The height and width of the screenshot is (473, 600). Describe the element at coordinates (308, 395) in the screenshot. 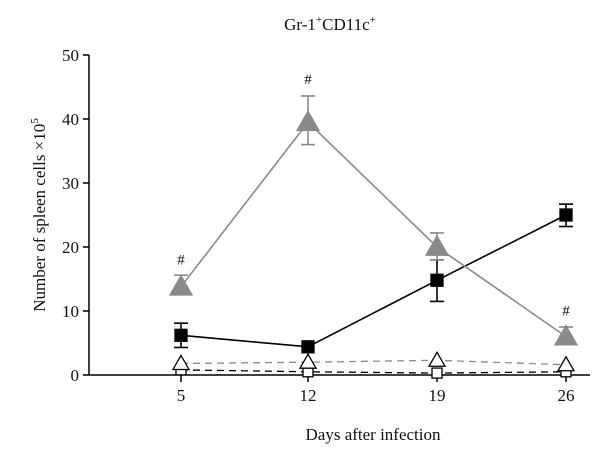

I see `x-tick-label: 12` at that location.